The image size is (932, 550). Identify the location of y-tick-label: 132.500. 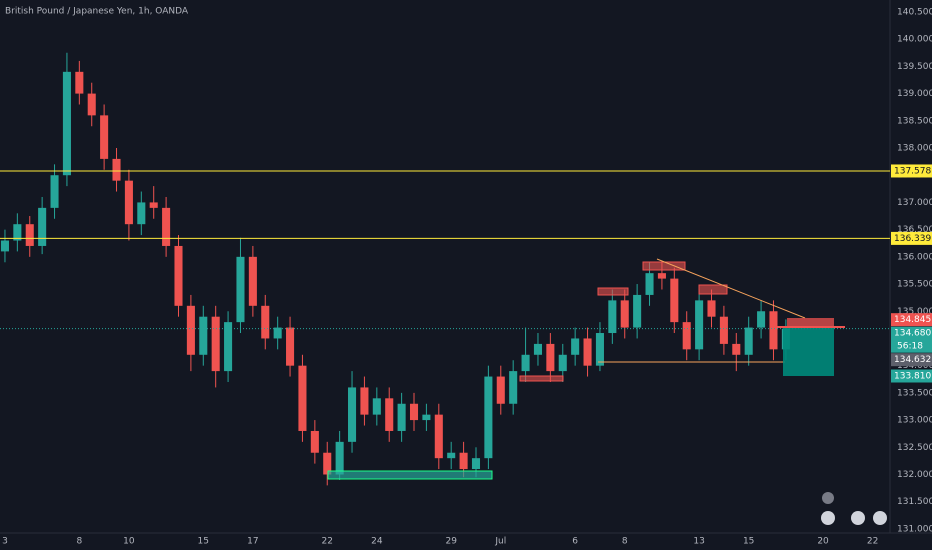
(914, 448).